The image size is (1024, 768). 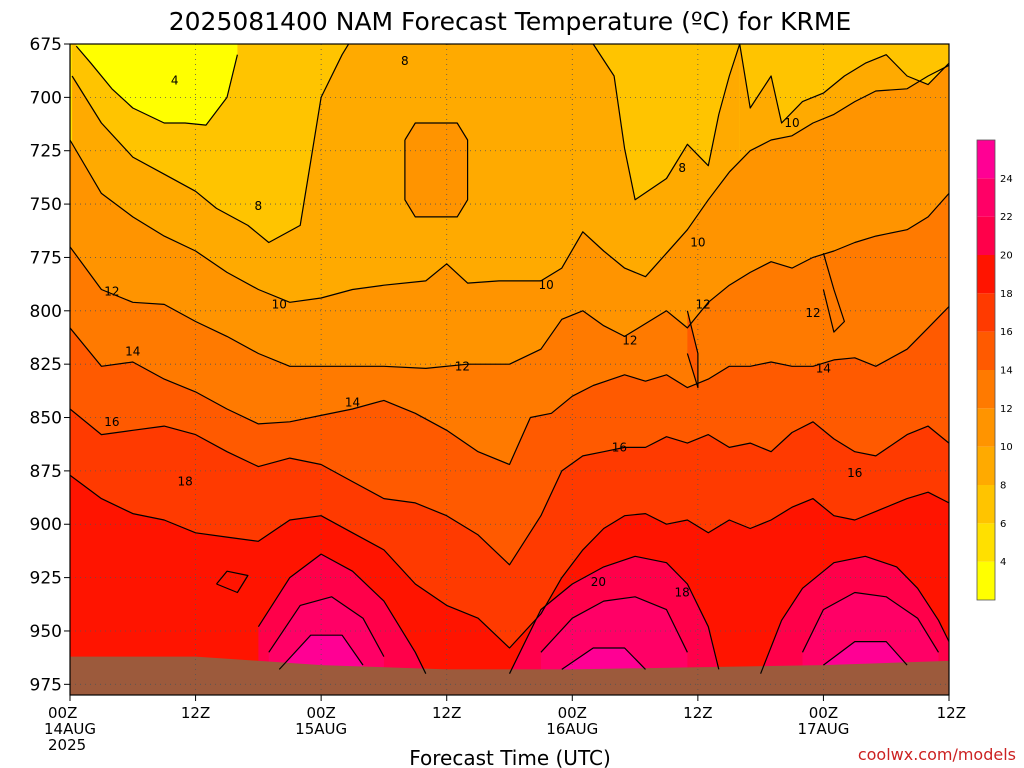 What do you see at coordinates (791, 123) in the screenshot?
I see `contour-label-4: 10` at bounding box center [791, 123].